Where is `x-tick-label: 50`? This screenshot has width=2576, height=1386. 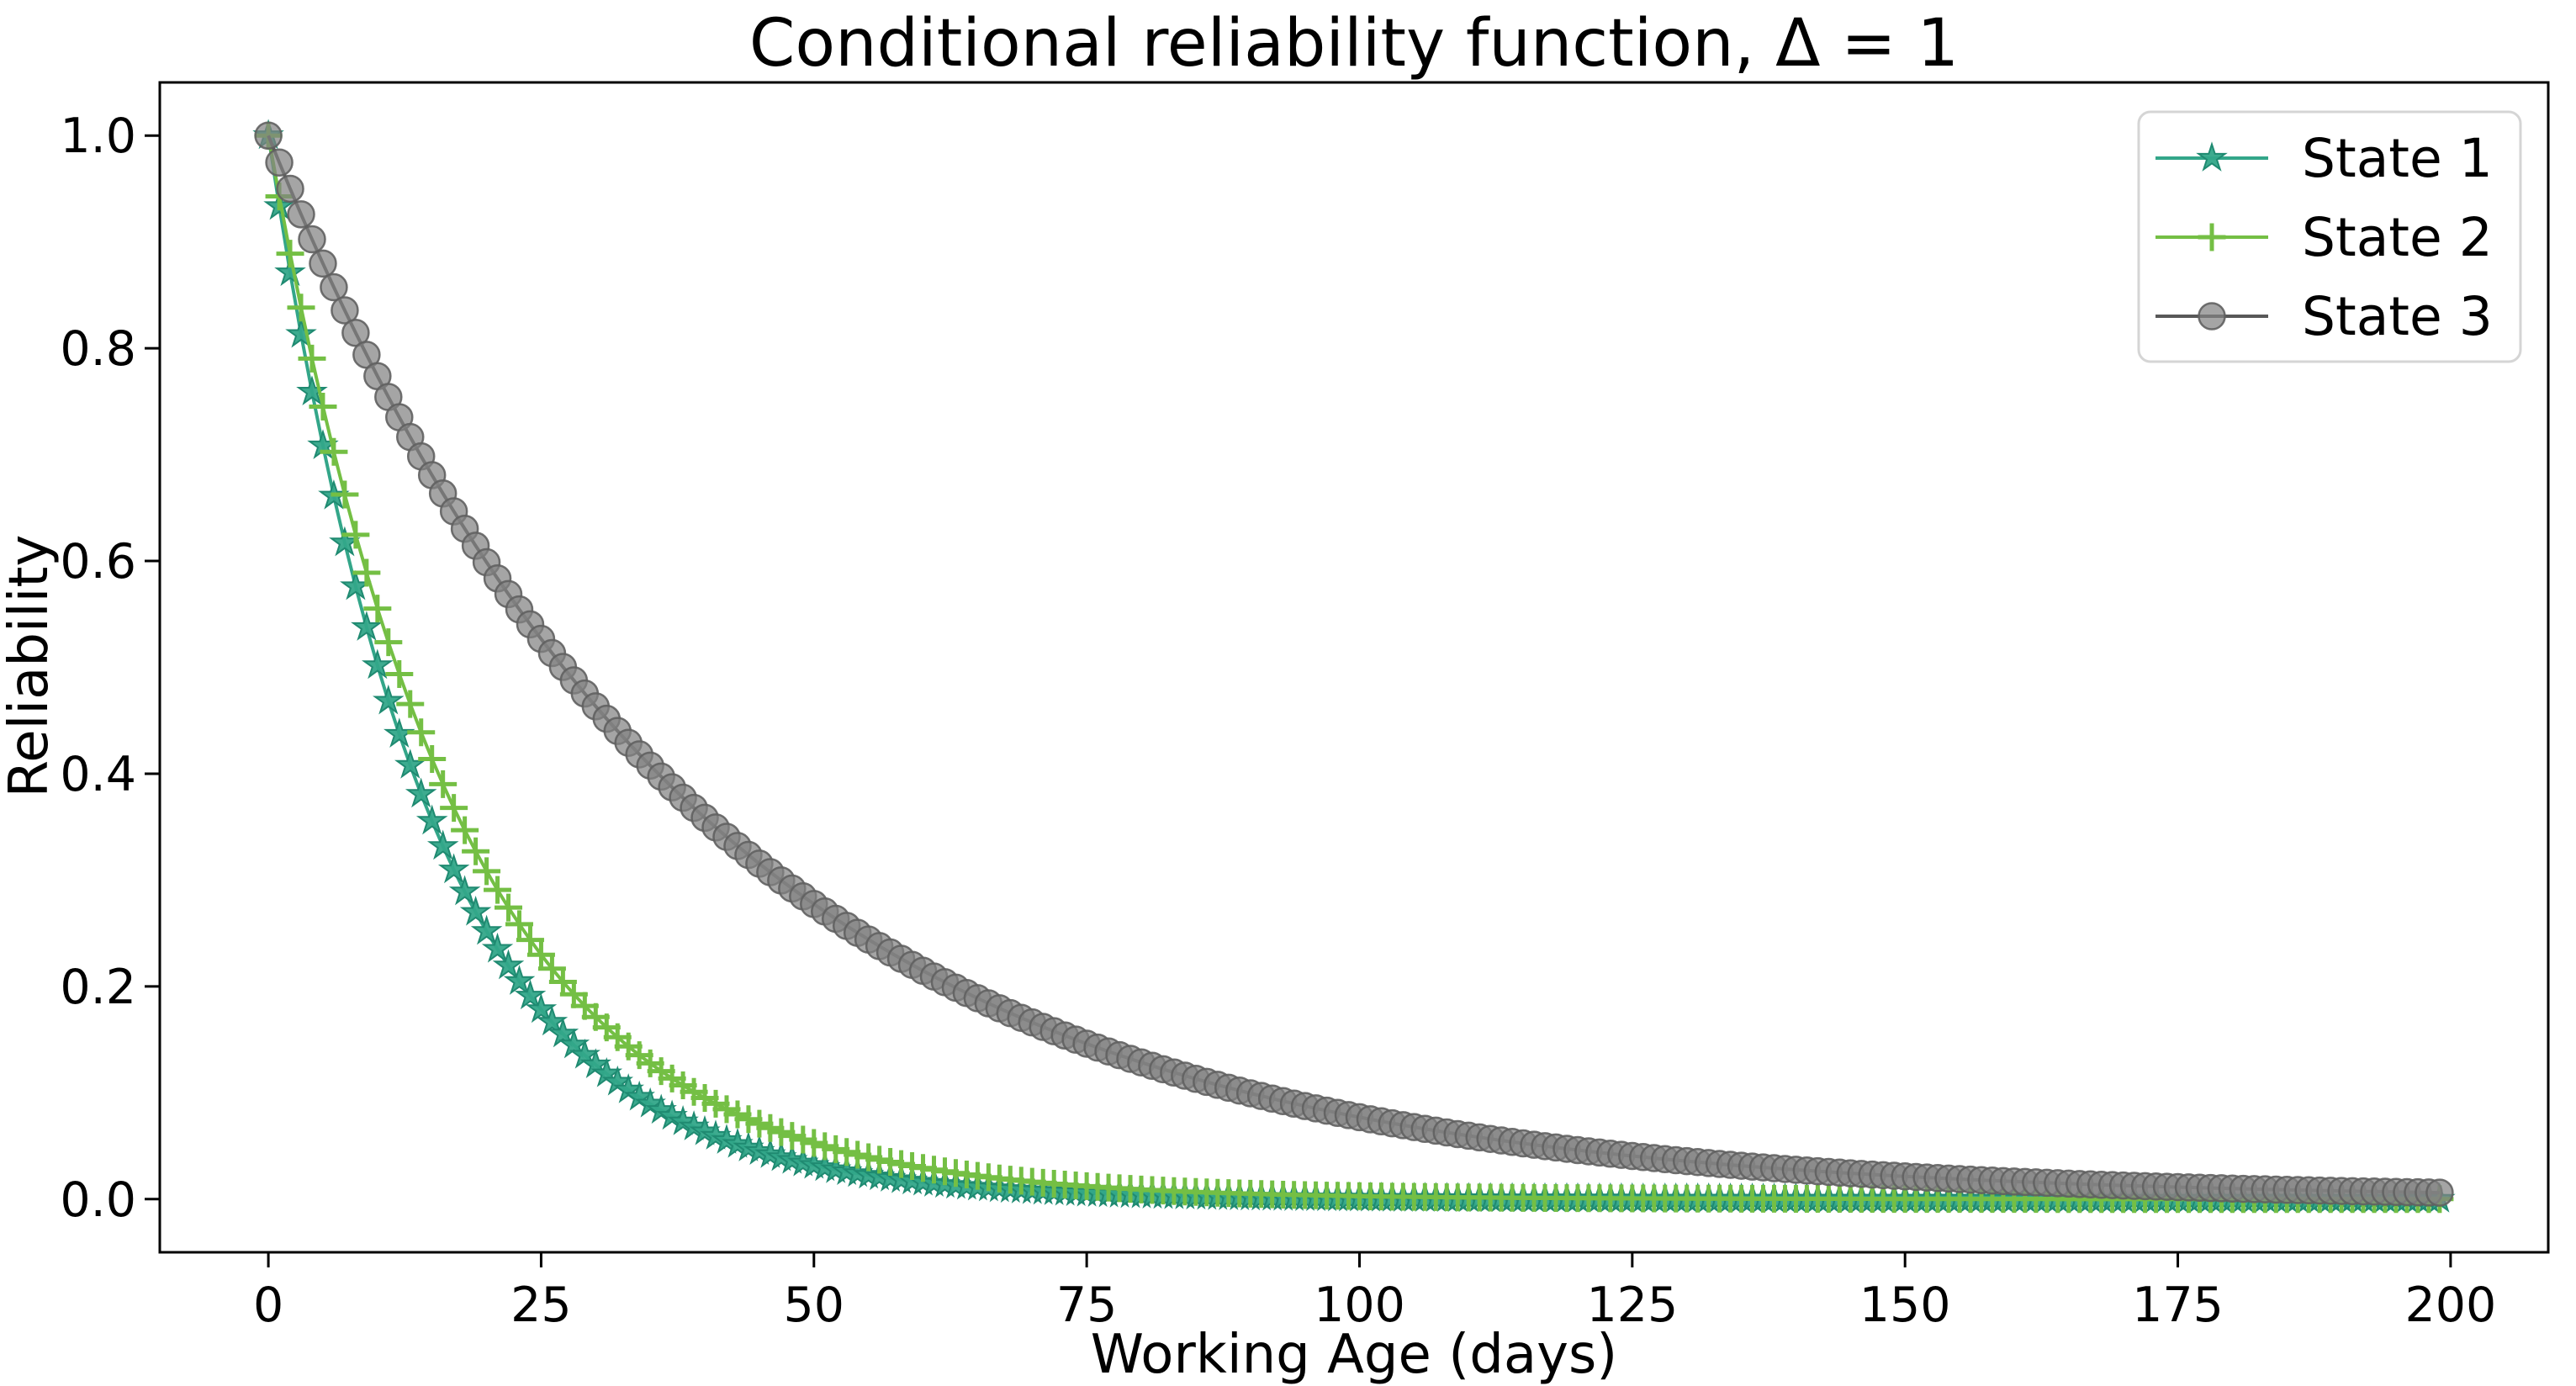 x-tick-label: 50 is located at coordinates (814, 1306).